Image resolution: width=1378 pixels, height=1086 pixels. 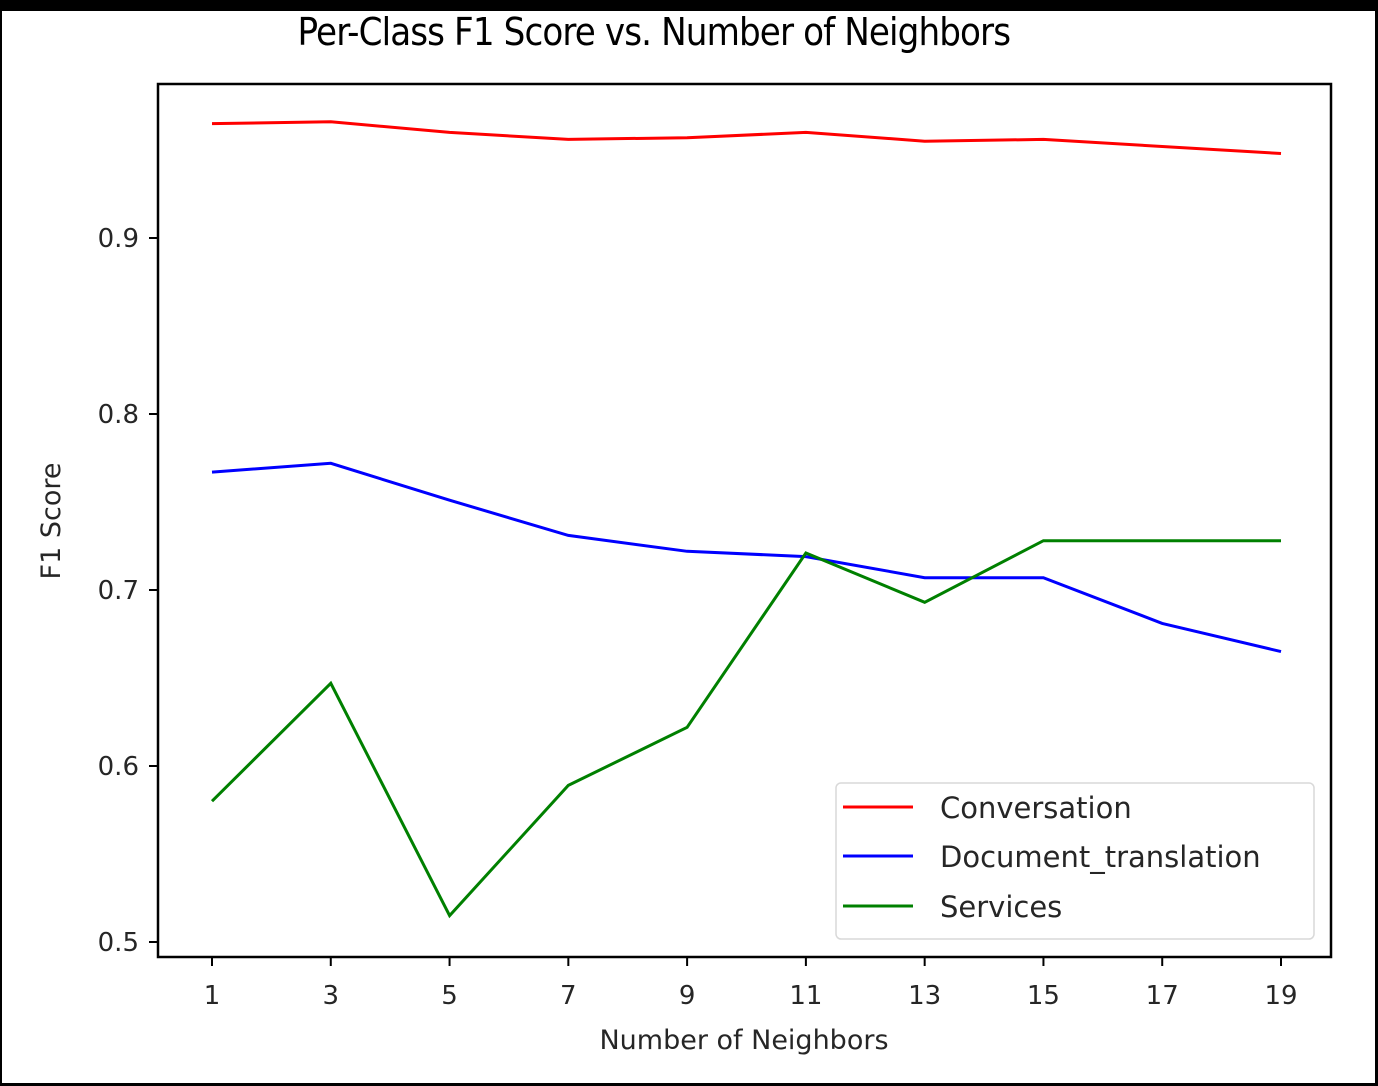 What do you see at coordinates (1036, 808) in the screenshot?
I see `legend-label-conversation: Conversation` at bounding box center [1036, 808].